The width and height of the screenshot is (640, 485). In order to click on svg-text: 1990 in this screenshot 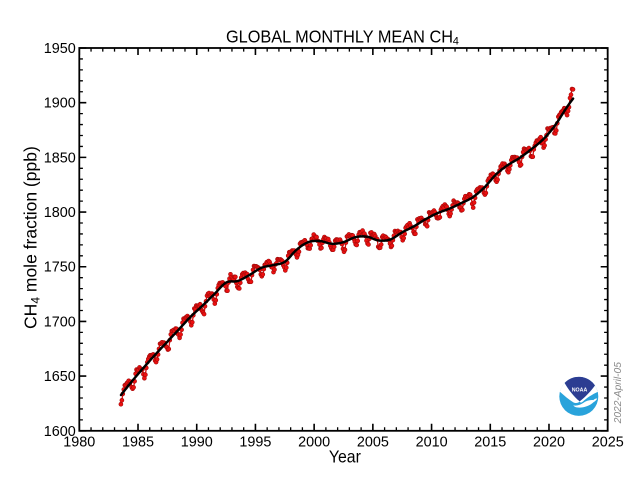, I will do `click(197, 443)`.